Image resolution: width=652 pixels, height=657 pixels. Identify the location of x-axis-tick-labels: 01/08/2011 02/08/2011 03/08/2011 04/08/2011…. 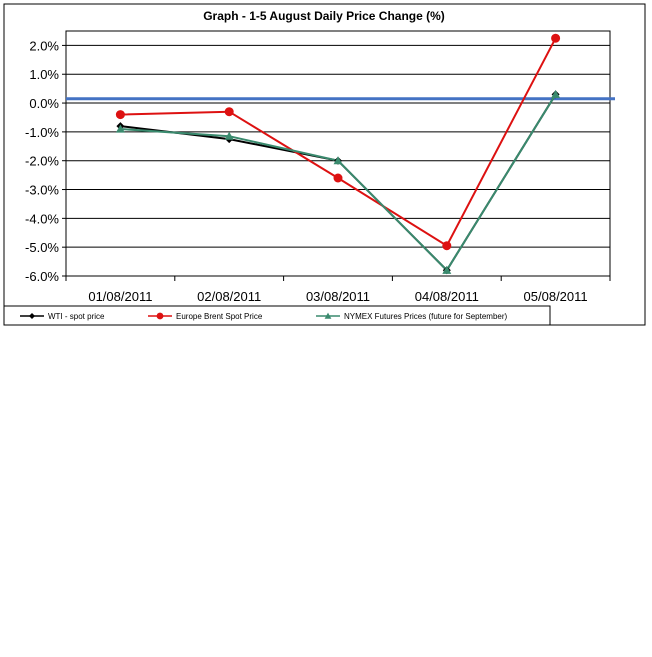
(337, 296).